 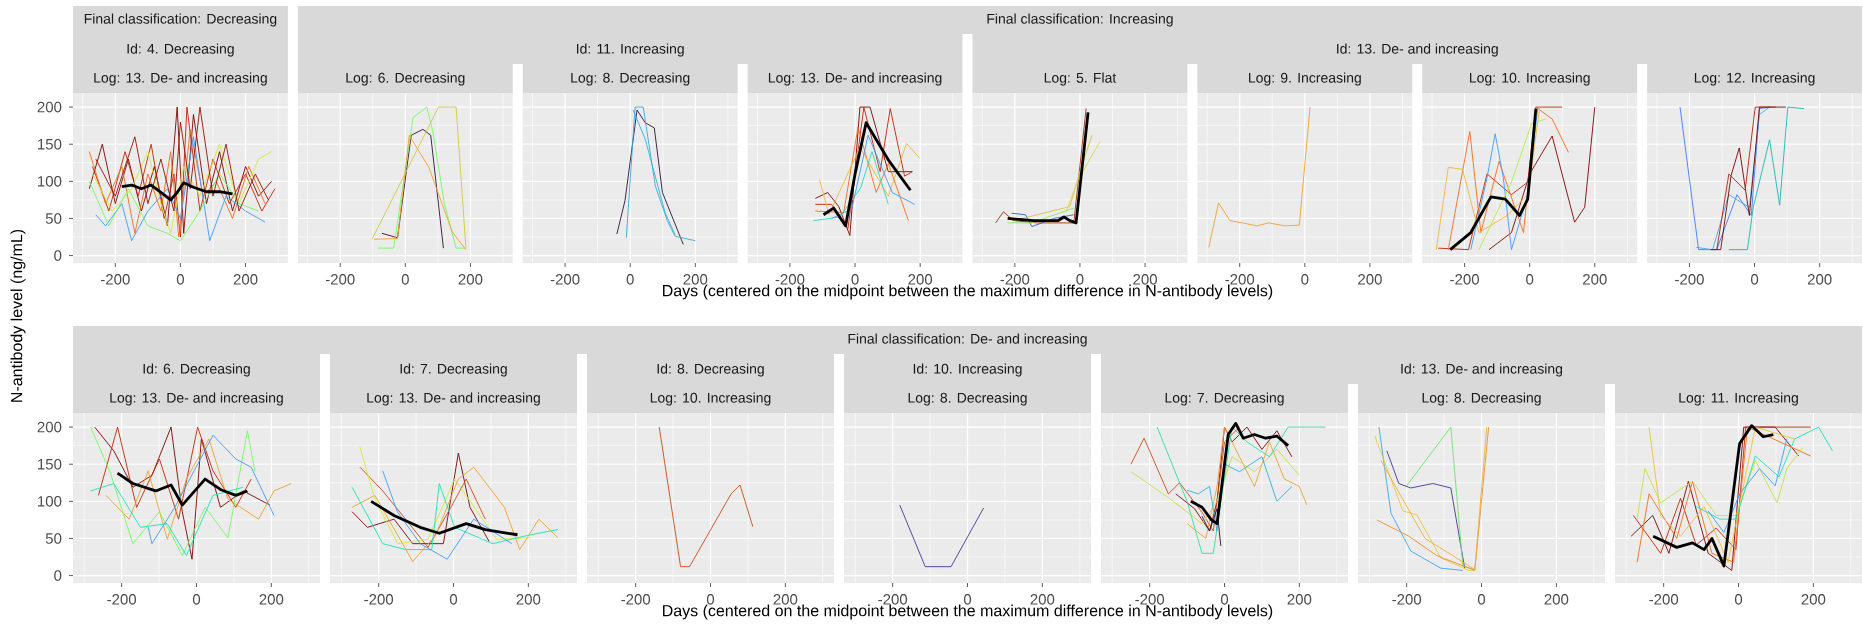 What do you see at coordinates (453, 370) in the screenshot?
I see `chart-subtitle: Id: 7. Decreasing` at bounding box center [453, 370].